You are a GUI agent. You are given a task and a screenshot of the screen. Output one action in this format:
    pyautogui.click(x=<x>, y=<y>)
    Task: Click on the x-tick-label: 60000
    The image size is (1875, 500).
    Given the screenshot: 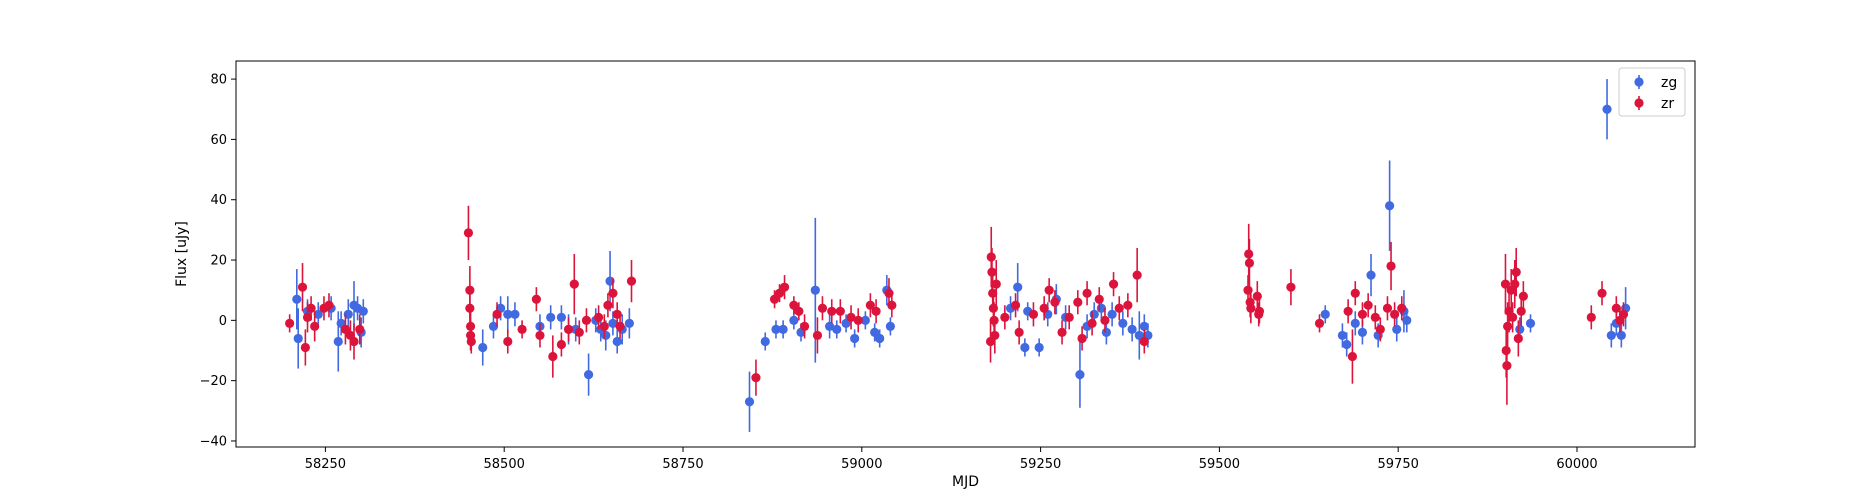 What is the action you would take?
    pyautogui.click(x=1576, y=464)
    